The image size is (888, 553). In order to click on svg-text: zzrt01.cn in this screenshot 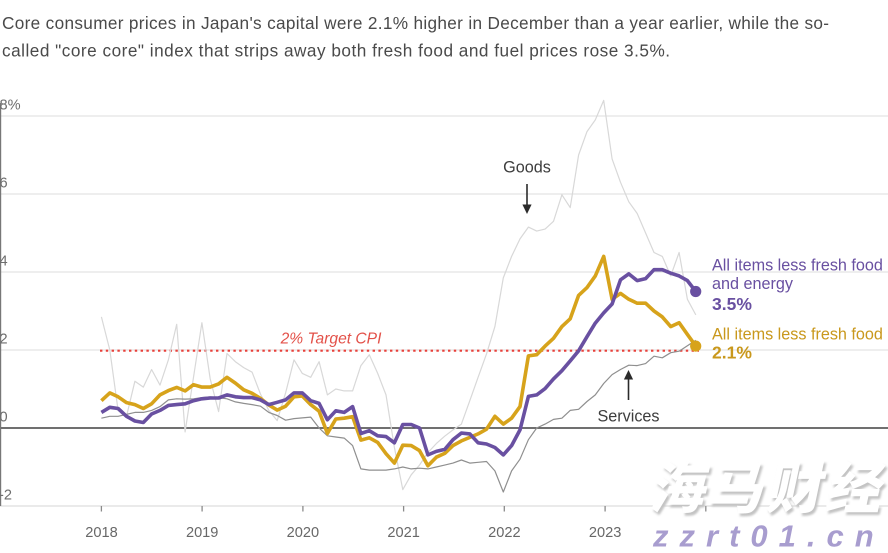, I will do `click(768, 536)`.